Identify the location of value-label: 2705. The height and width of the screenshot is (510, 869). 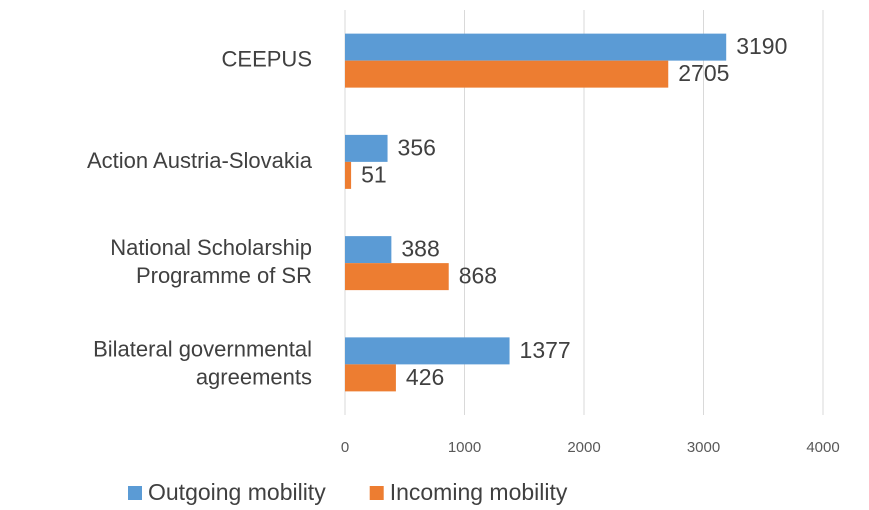
(703, 73).